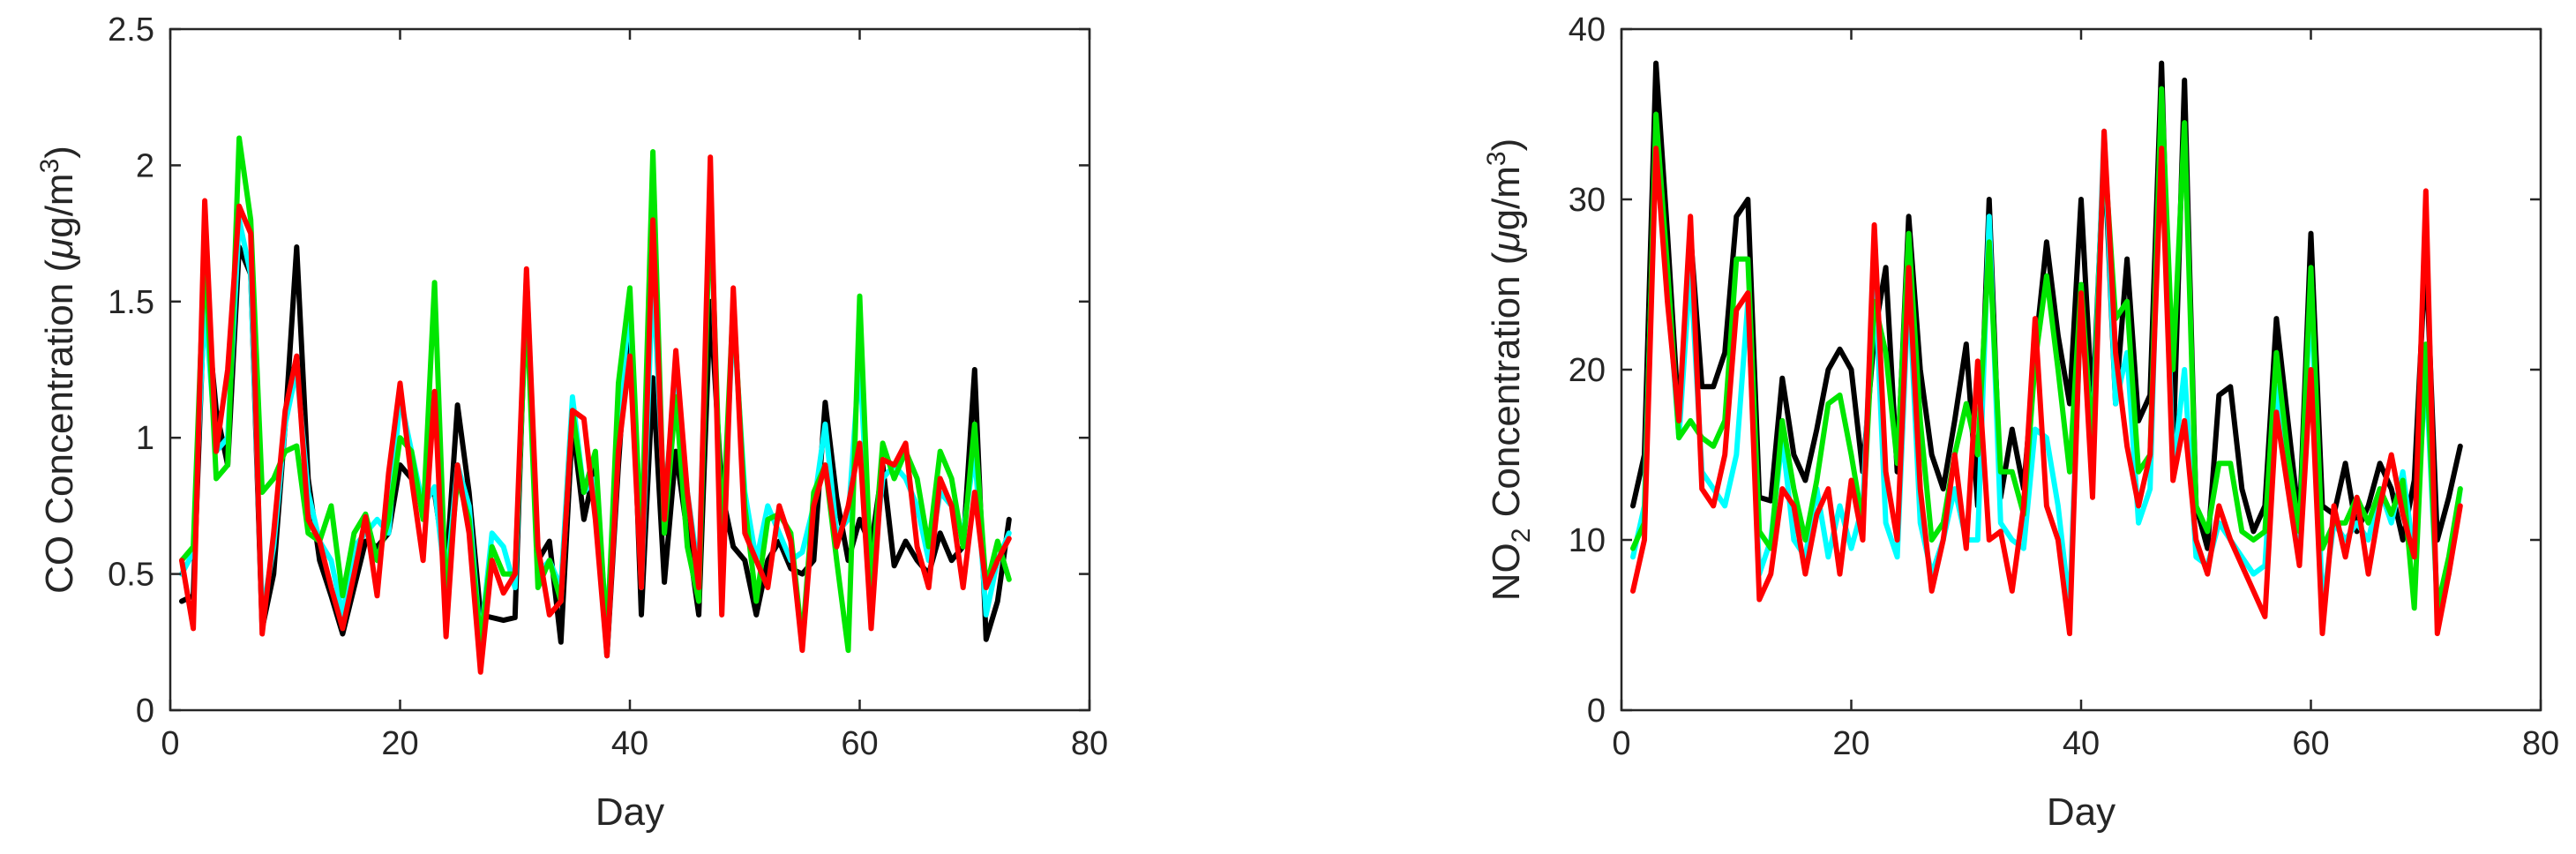 This screenshot has width=2576, height=854. I want to click on co-x-tick-label: 20, so click(400, 743).